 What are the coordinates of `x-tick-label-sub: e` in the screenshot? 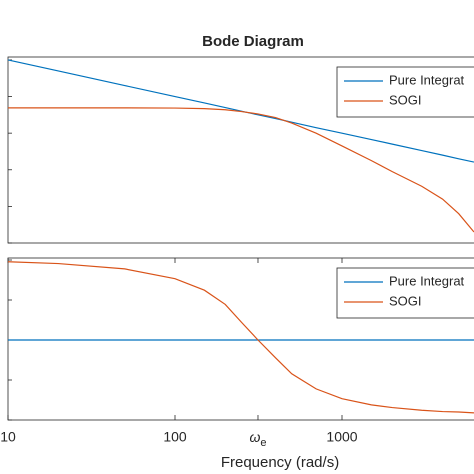 It's located at (263, 443).